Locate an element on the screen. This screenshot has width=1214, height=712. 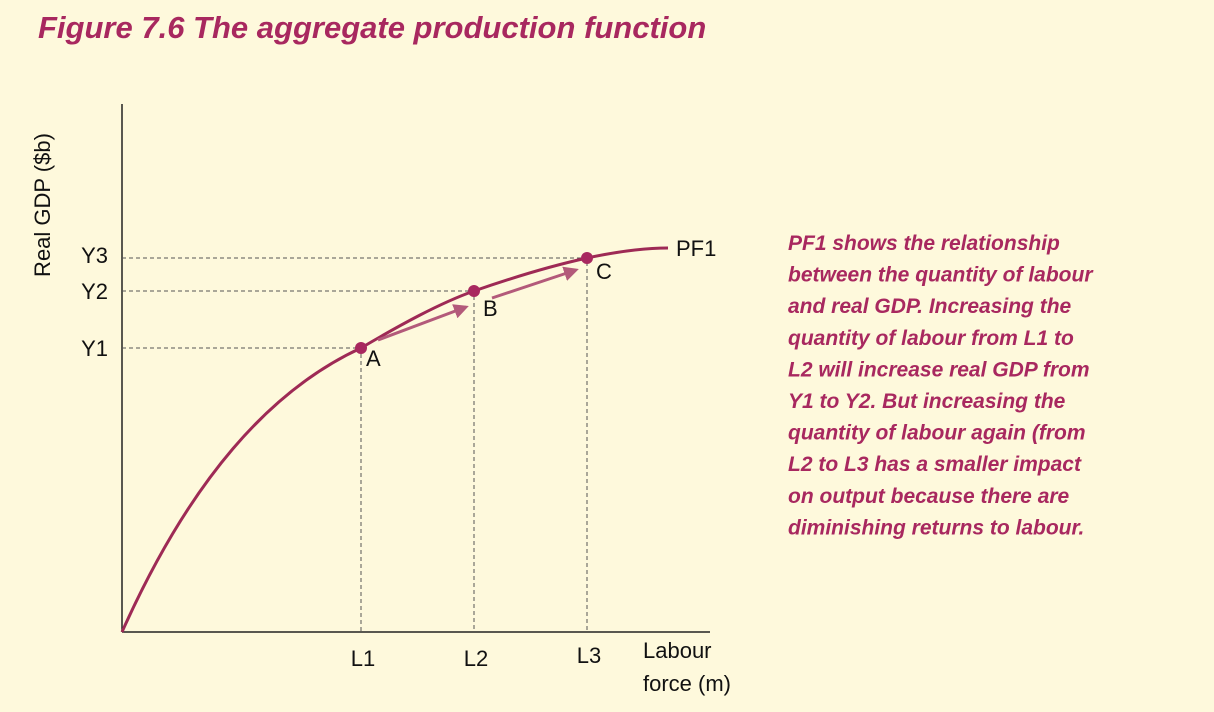
note-line: quantity of labour again (from is located at coordinates (937, 433).